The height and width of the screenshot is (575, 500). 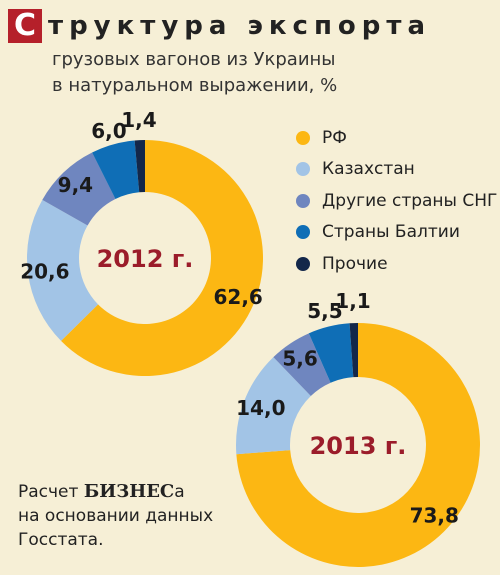 I want to click on year-label-1: 2013 г., so click(x=358, y=446).